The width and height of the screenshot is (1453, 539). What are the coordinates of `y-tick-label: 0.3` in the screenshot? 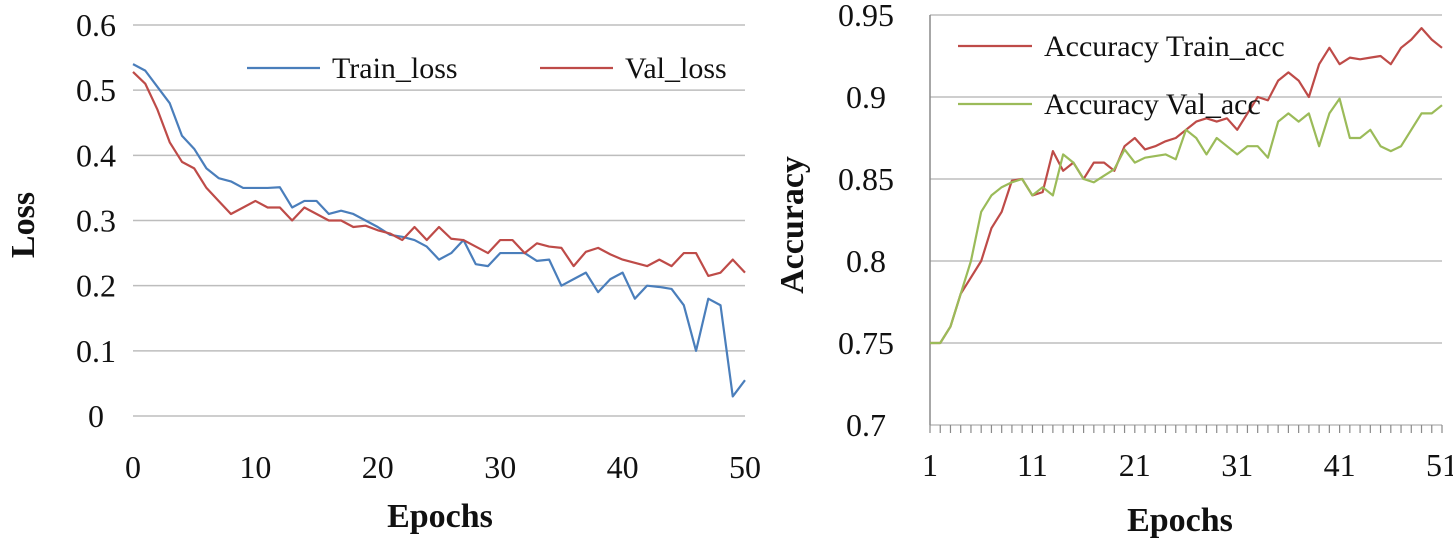 It's located at (96, 221).